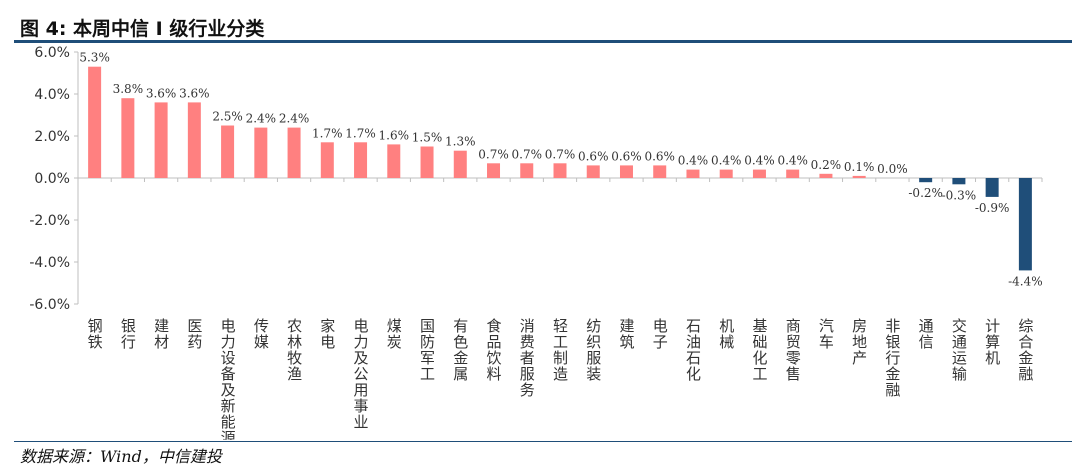 This screenshot has height=467, width=1080. Describe the element at coordinates (859, 167) in the screenshot. I see `data-label: 0.1%` at that location.